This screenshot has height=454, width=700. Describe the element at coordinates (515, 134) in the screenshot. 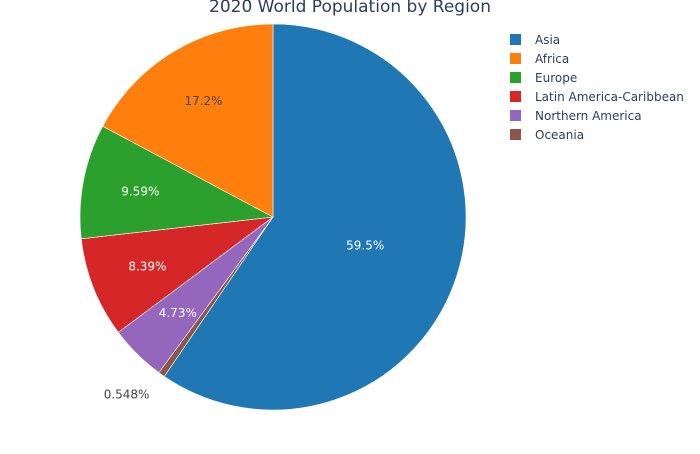

I see `legend-swatch-oceania` at that location.